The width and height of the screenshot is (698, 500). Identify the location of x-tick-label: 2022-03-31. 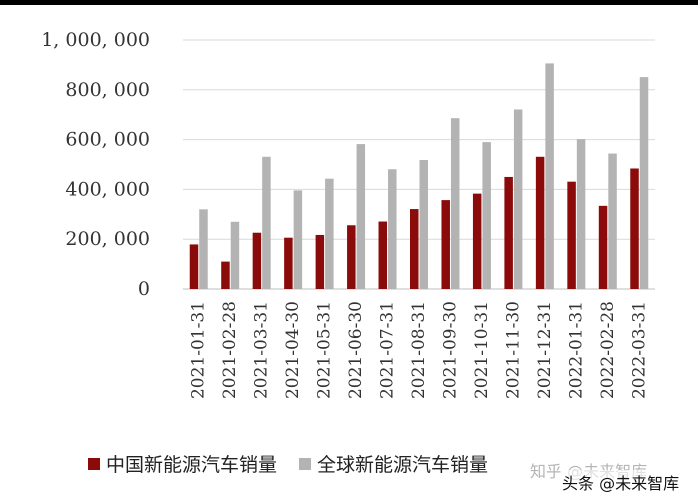
(639, 350).